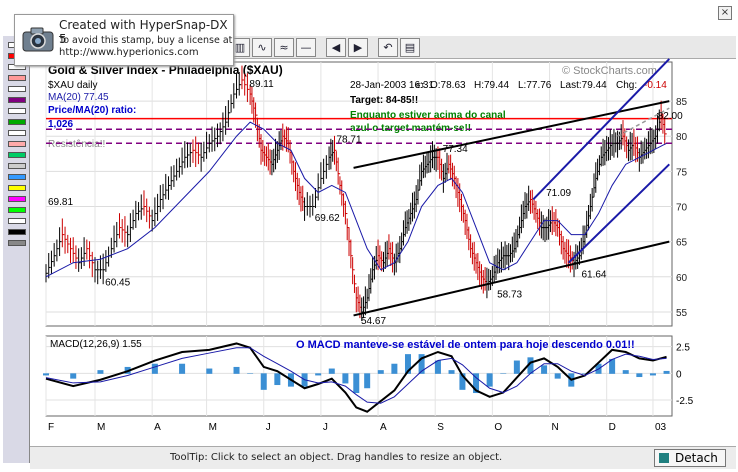  Describe the element at coordinates (146, 40) in the screenshot. I see `stamp-line-2: To avoid this stamp, buy a license at` at that location.